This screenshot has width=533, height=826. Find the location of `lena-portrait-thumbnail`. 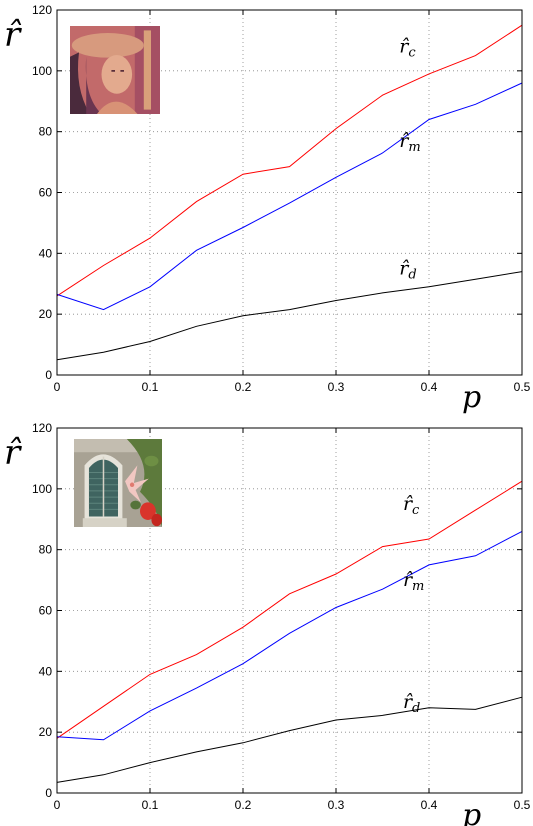

lena-portrait-thumbnail is located at coordinates (115, 70).